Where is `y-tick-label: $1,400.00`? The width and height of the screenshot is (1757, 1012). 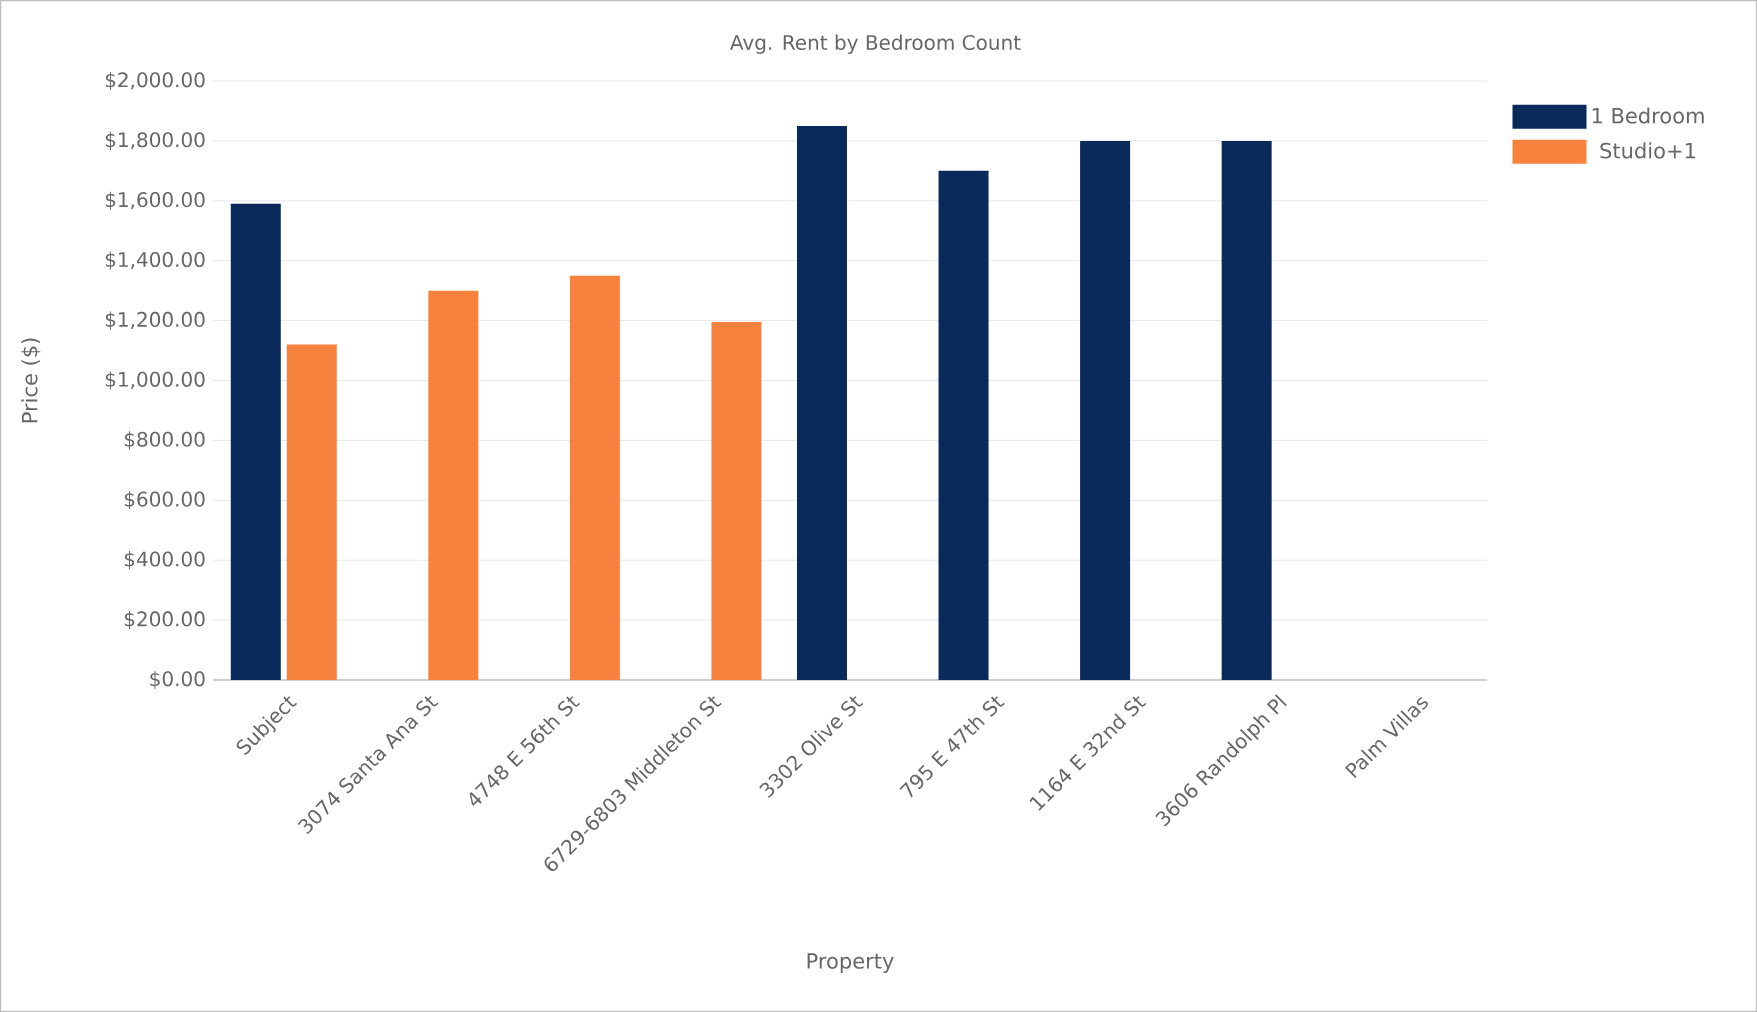
y-tick-label: $1,400.00 is located at coordinates (155, 260).